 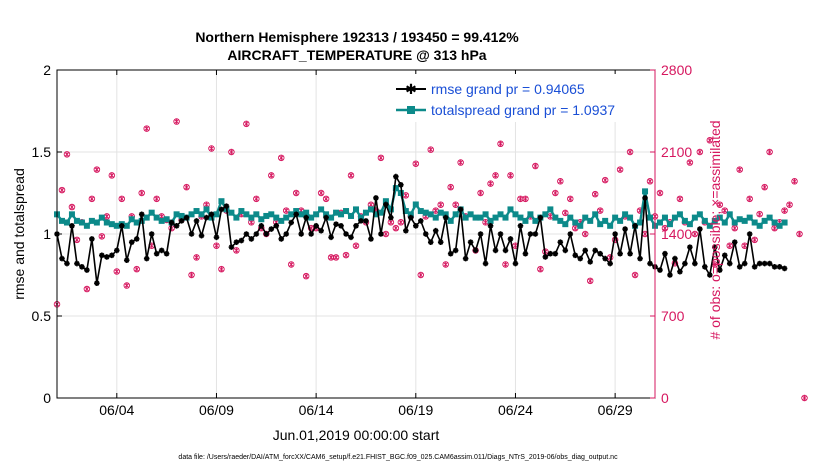 I want to click on legend-spread-label: totalspread grand pr = 1.0937, so click(x=523, y=110).